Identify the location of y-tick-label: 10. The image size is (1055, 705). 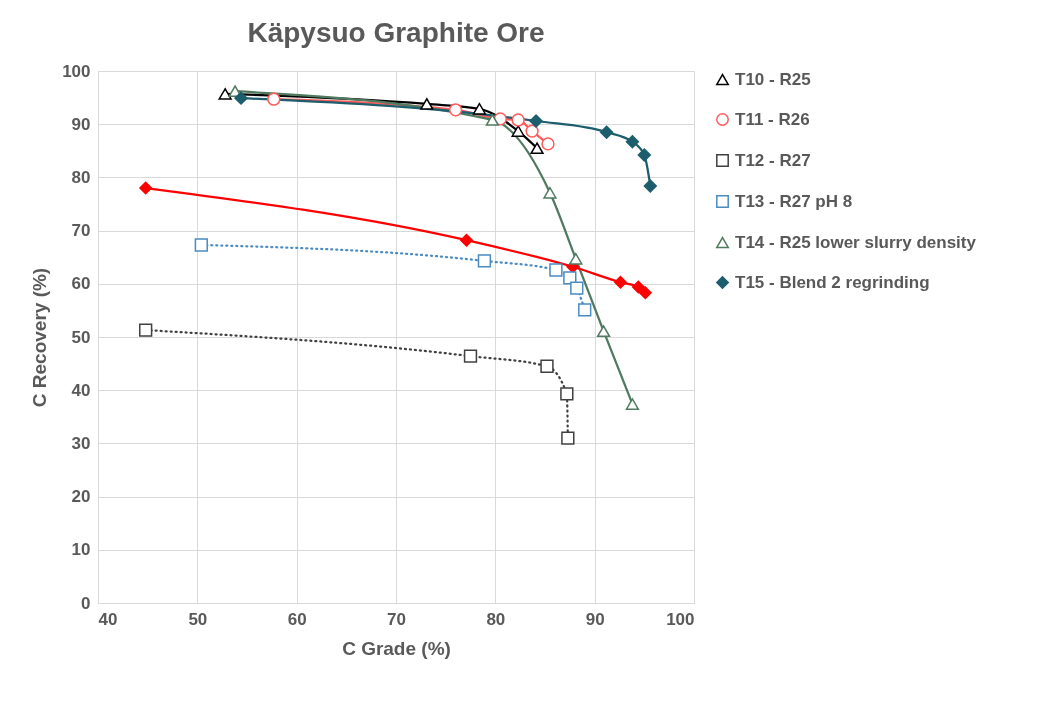
(81, 550).